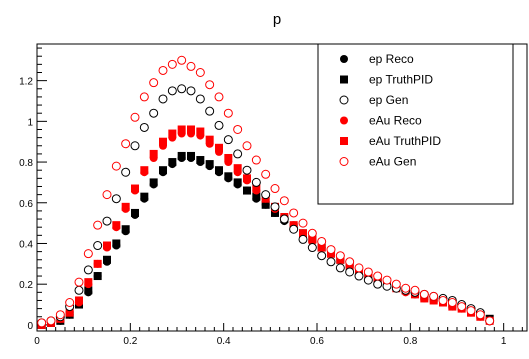  What do you see at coordinates (130, 341) in the screenshot?
I see `x-tick-label: 0.2` at bounding box center [130, 341].